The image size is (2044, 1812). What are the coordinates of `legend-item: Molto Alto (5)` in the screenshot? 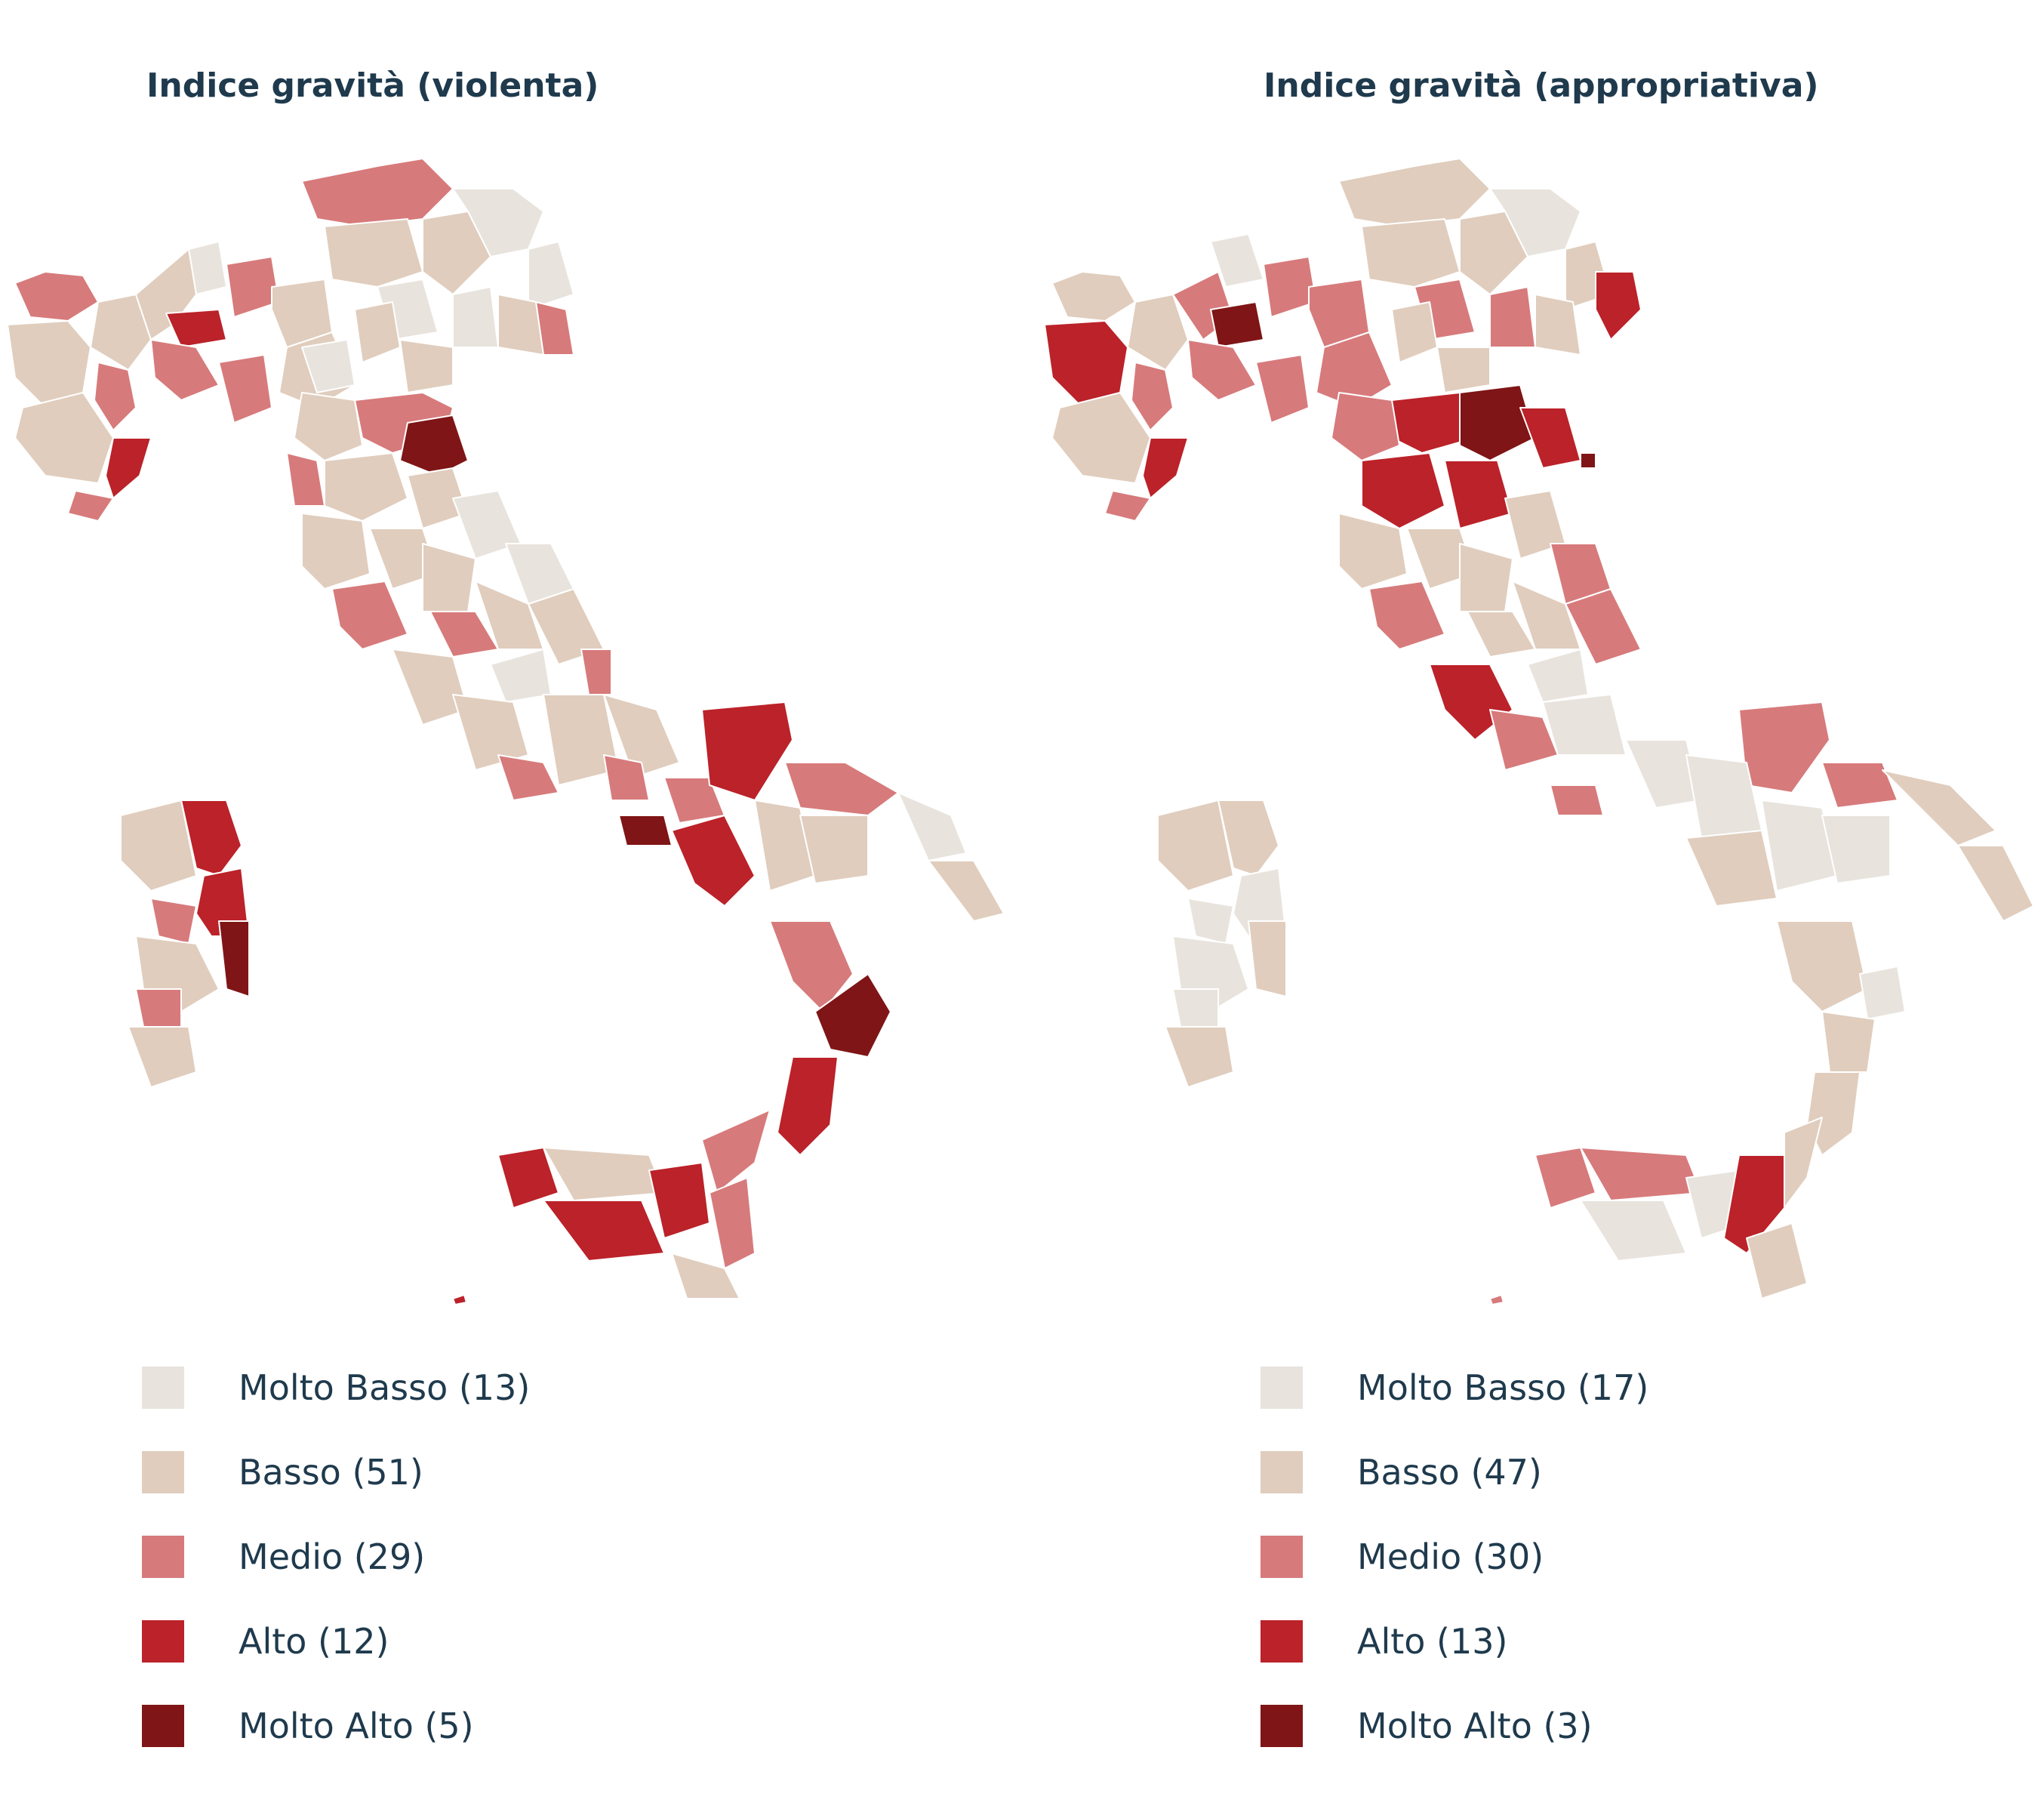 It's located at (336, 1726).